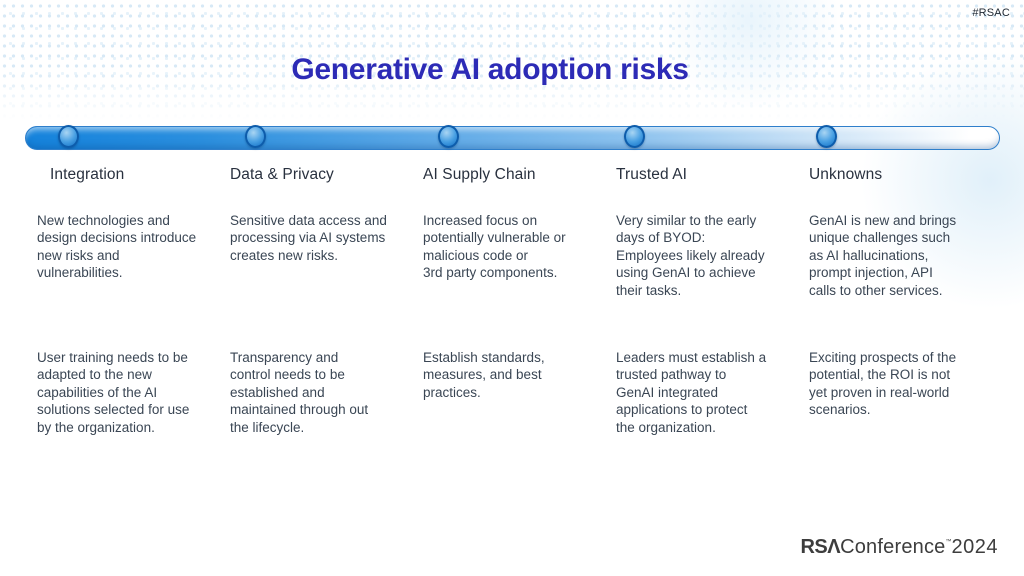 This screenshot has height=576, width=1024. Describe the element at coordinates (479, 174) in the screenshot. I see `column-title: AI Supply Chain` at that location.